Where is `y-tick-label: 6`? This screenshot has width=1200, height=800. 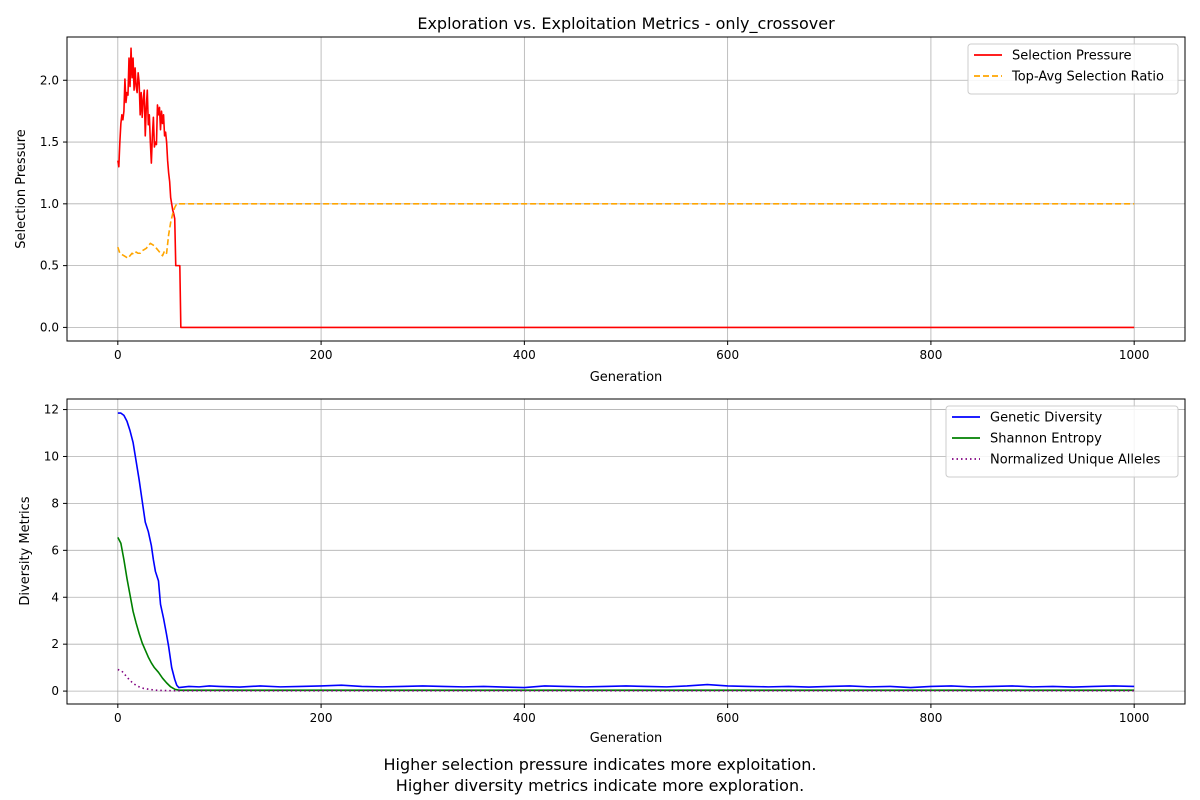
y-tick-label: 6 is located at coordinates (55, 550).